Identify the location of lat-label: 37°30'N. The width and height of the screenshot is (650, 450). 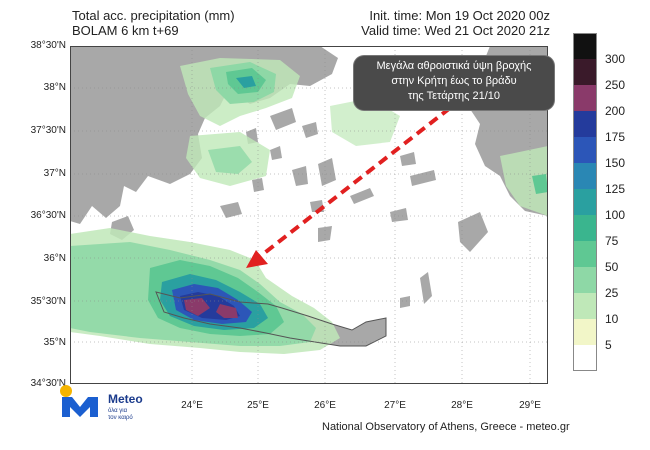
(48, 130).